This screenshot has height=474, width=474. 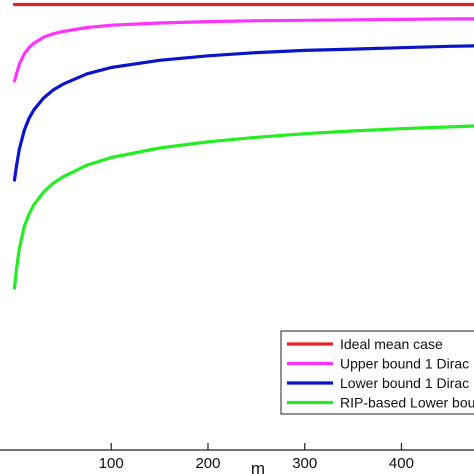 What do you see at coordinates (401, 463) in the screenshot?
I see `x-tick-label: 400` at bounding box center [401, 463].